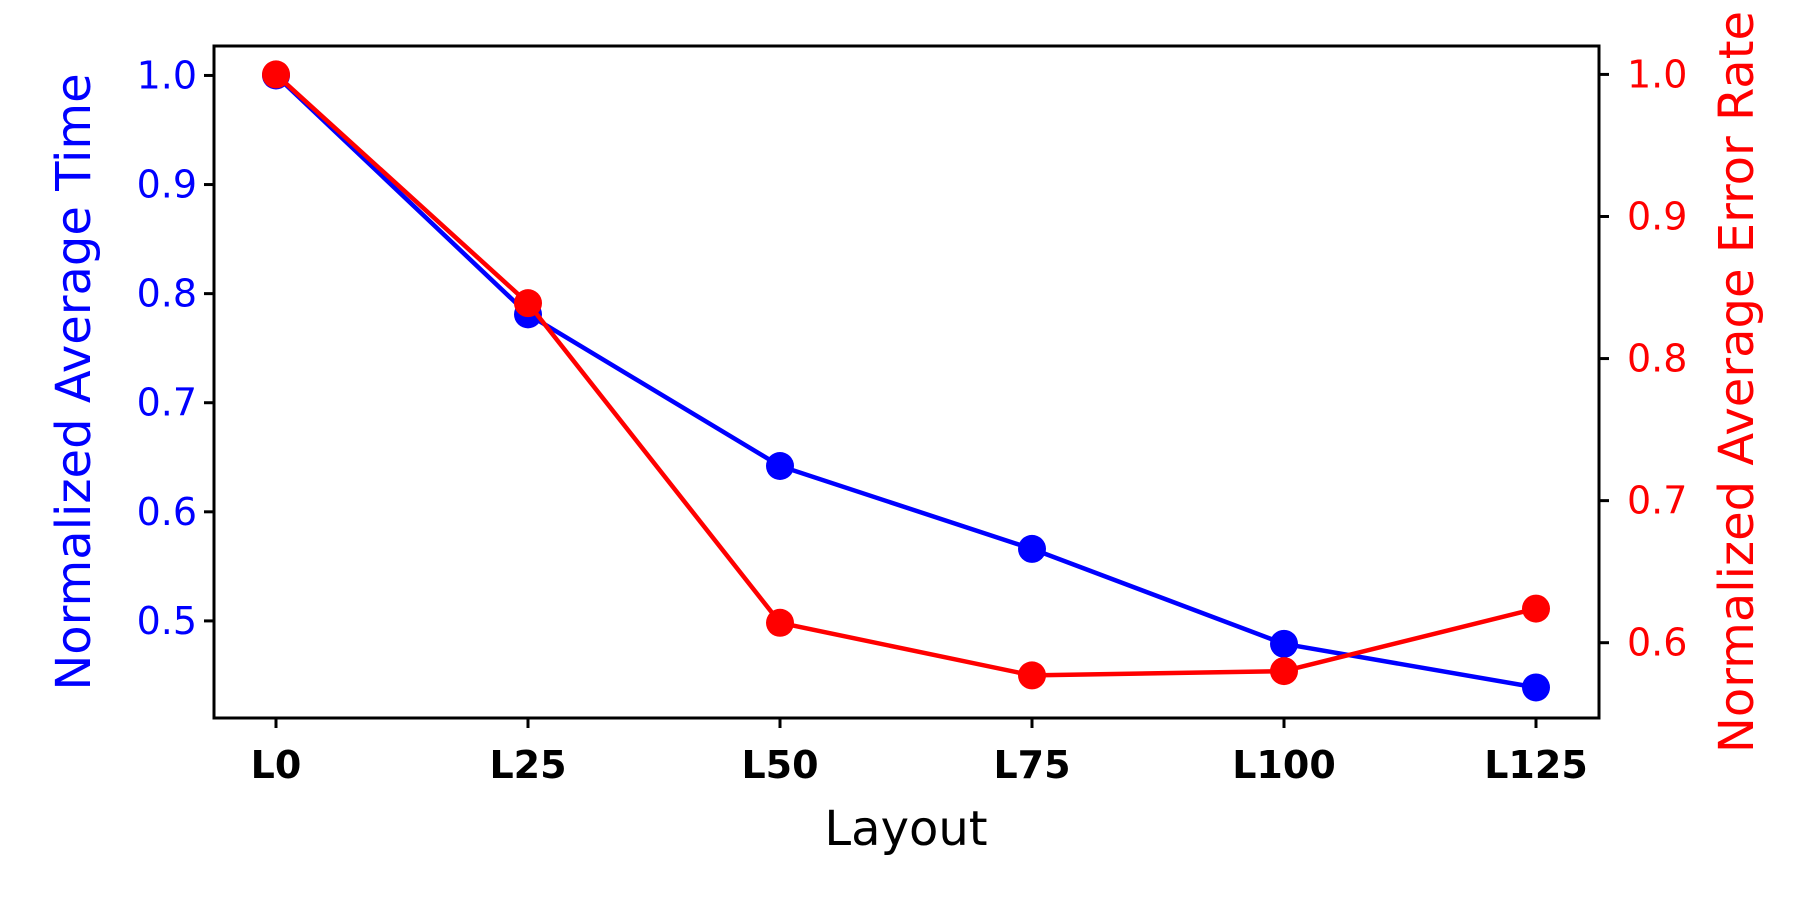 This screenshot has height=900, width=1800. Describe the element at coordinates (1284, 765) in the screenshot. I see `x-tick-label: L100` at that location.